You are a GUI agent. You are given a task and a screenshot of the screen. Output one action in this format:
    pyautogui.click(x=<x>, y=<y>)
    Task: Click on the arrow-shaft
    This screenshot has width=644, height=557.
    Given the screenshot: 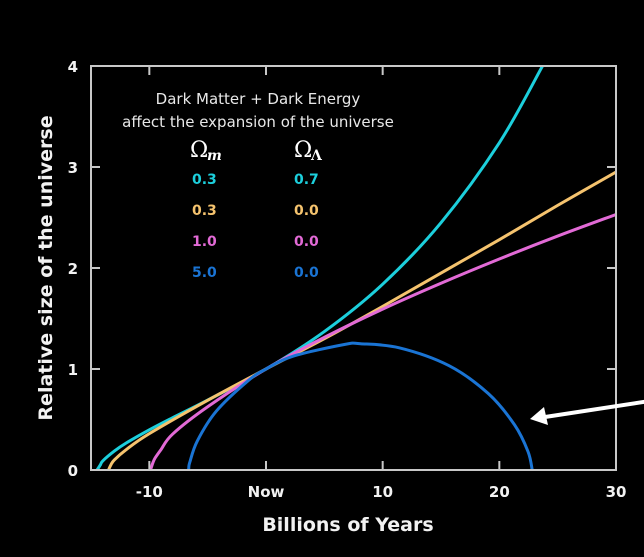 What is the action you would take?
    pyautogui.click(x=594, y=409)
    